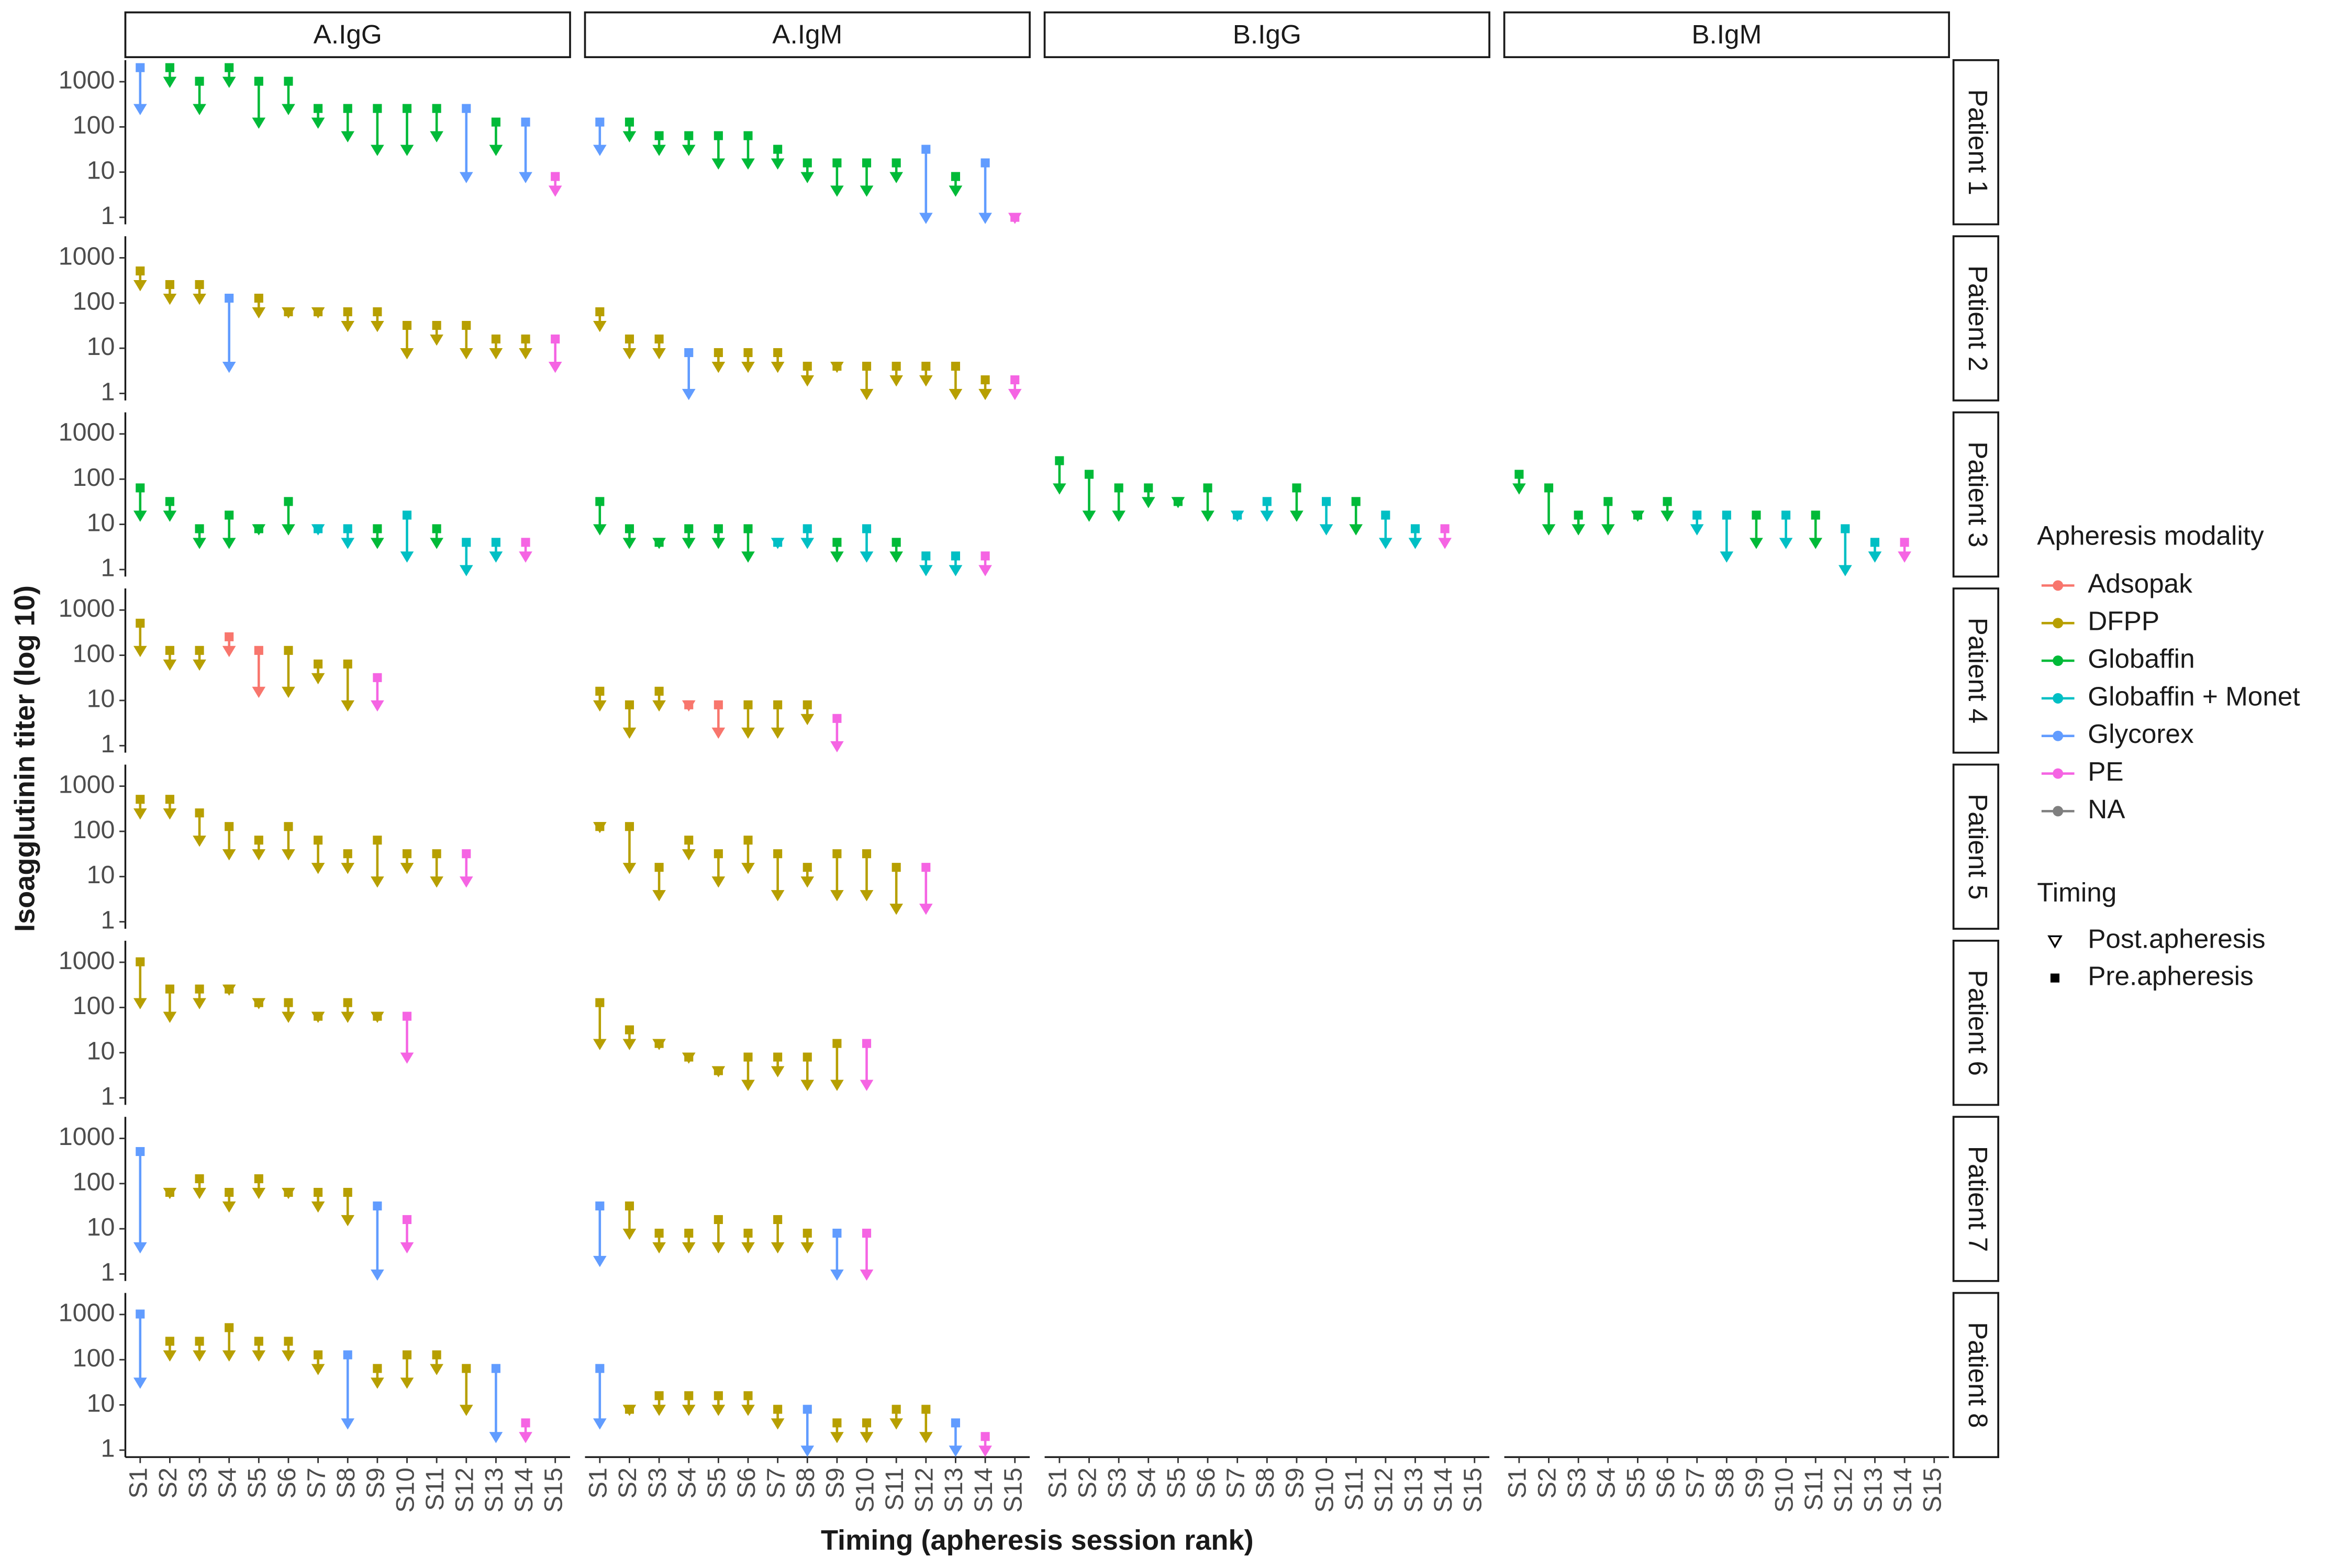  What do you see at coordinates (435, 1489) in the screenshot?
I see `x-tick-label: S11` at bounding box center [435, 1489].